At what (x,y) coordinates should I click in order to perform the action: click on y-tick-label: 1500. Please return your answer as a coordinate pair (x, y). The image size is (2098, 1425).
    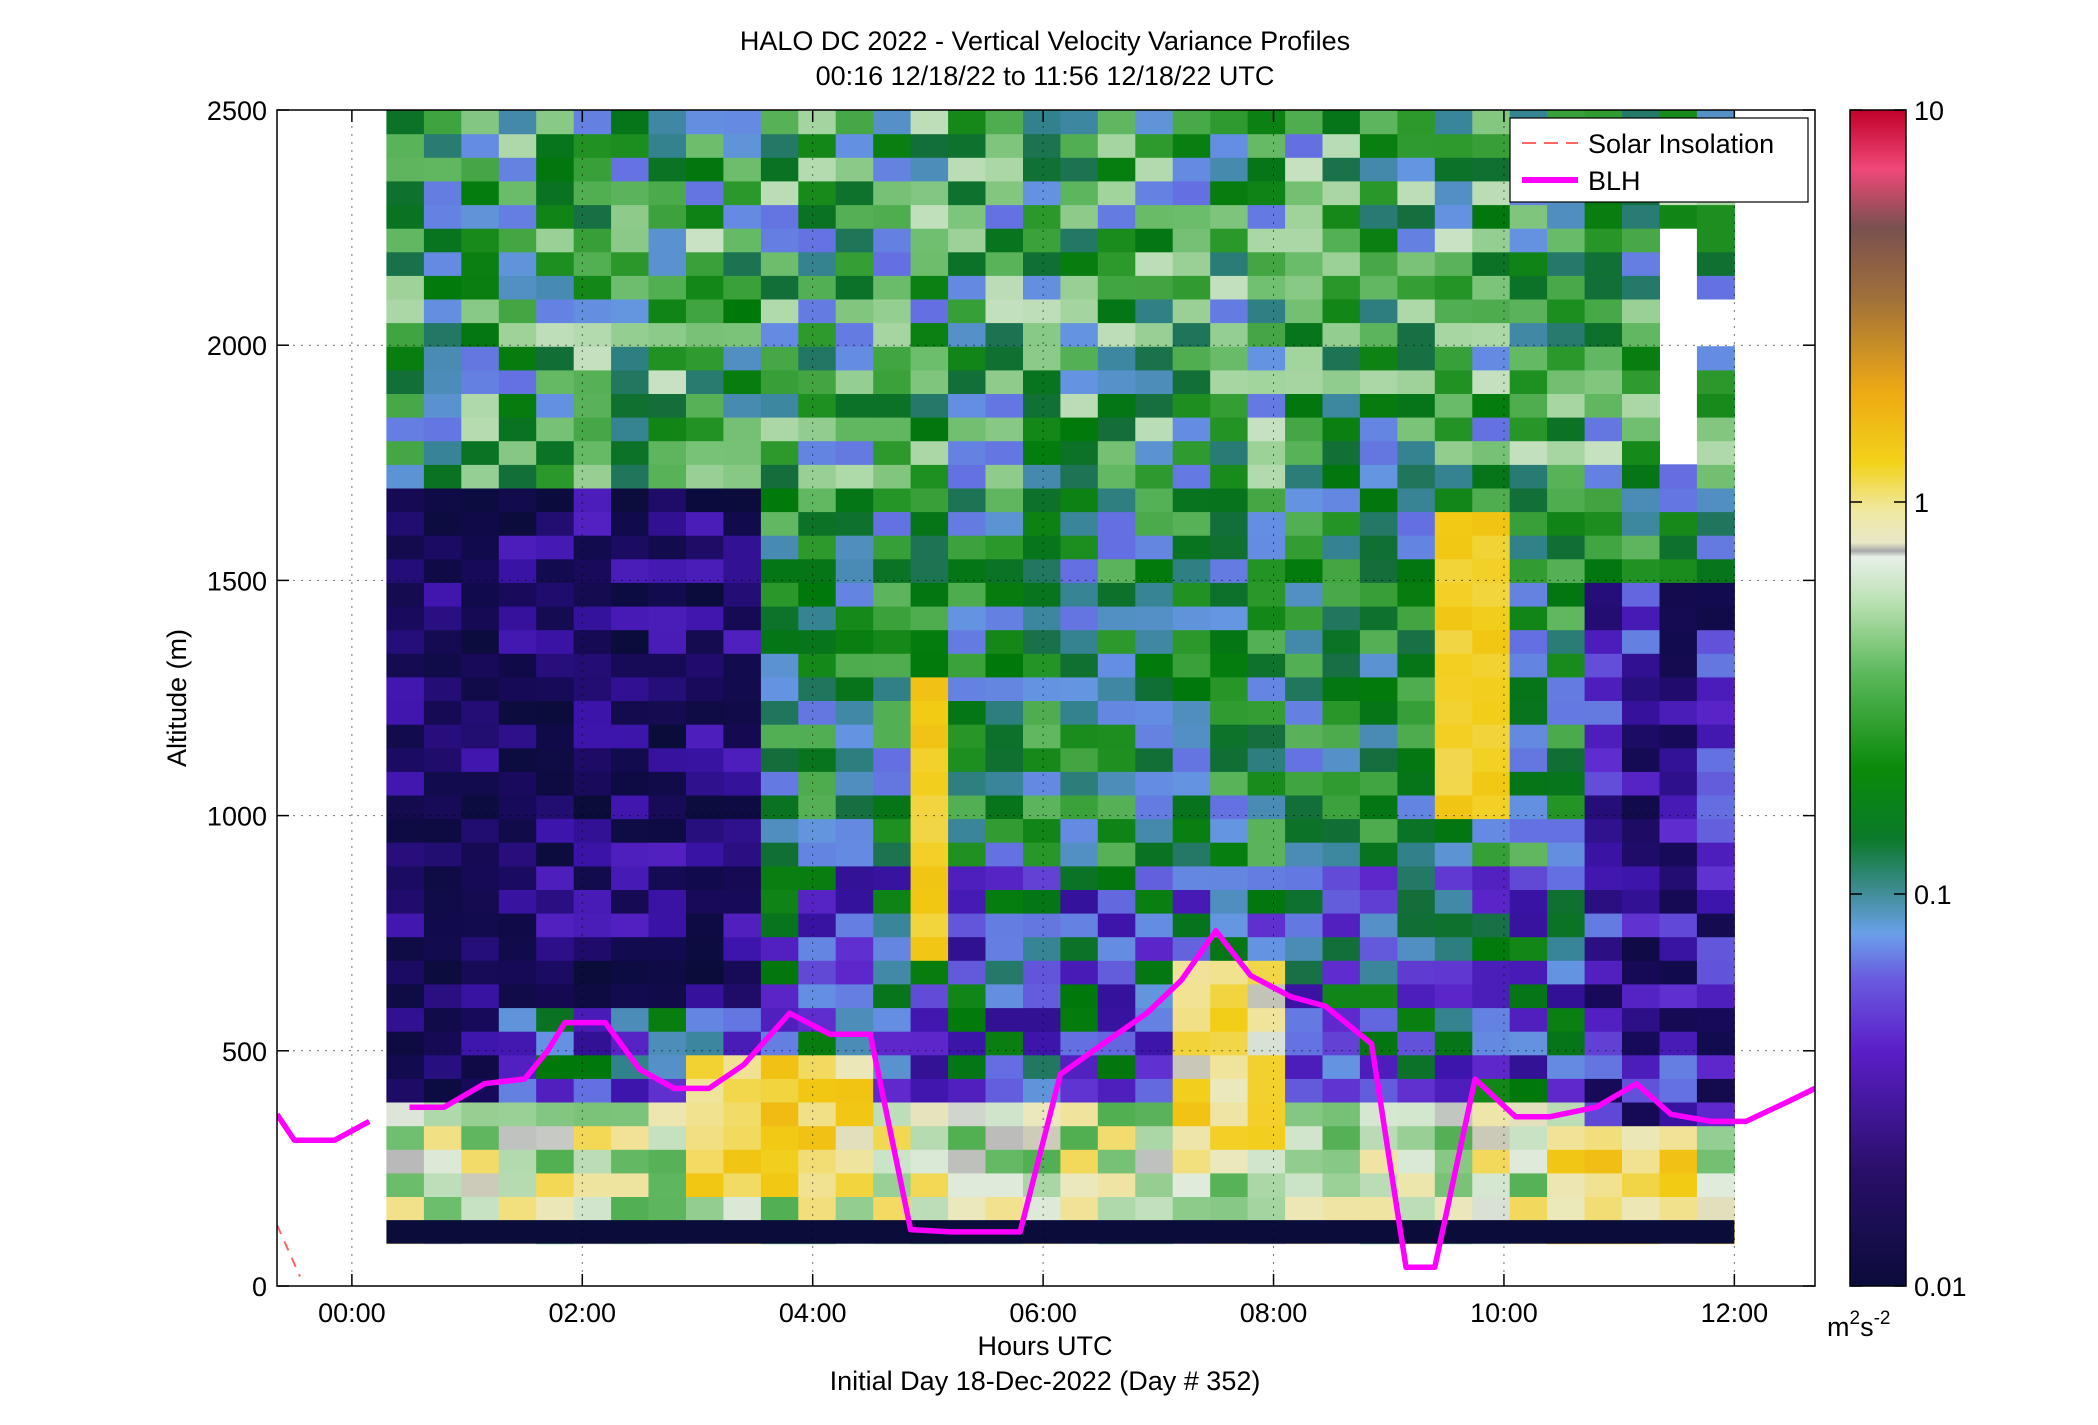
    Looking at the image, I should click on (237, 581).